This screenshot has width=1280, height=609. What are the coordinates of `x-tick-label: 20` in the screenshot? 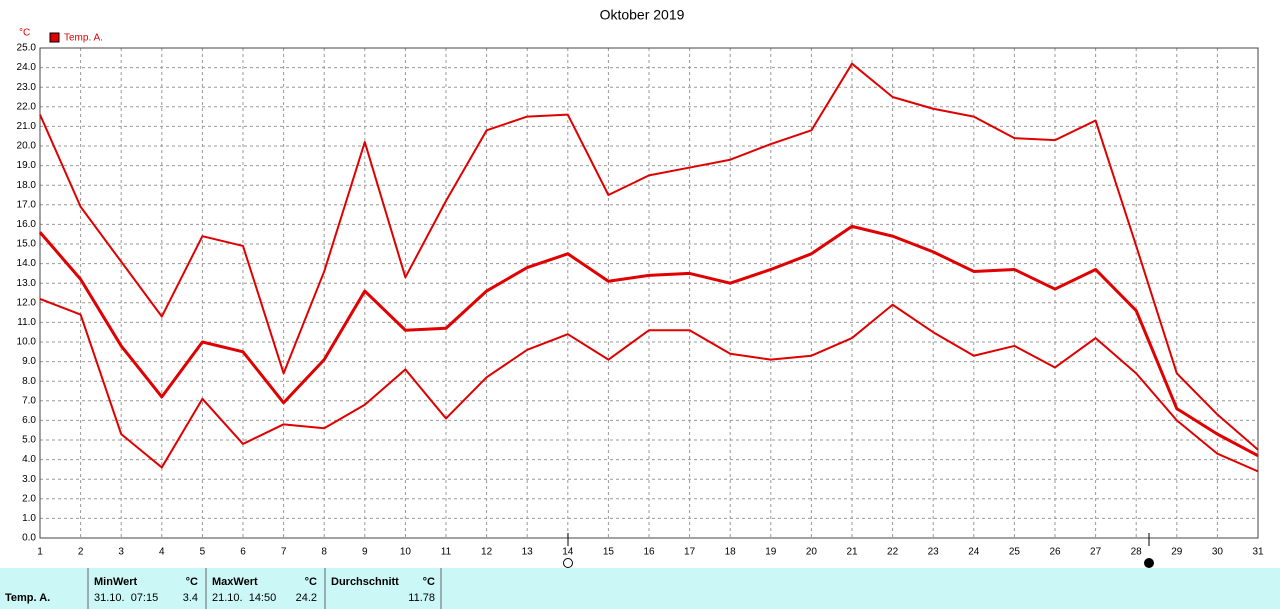 It's located at (812, 552).